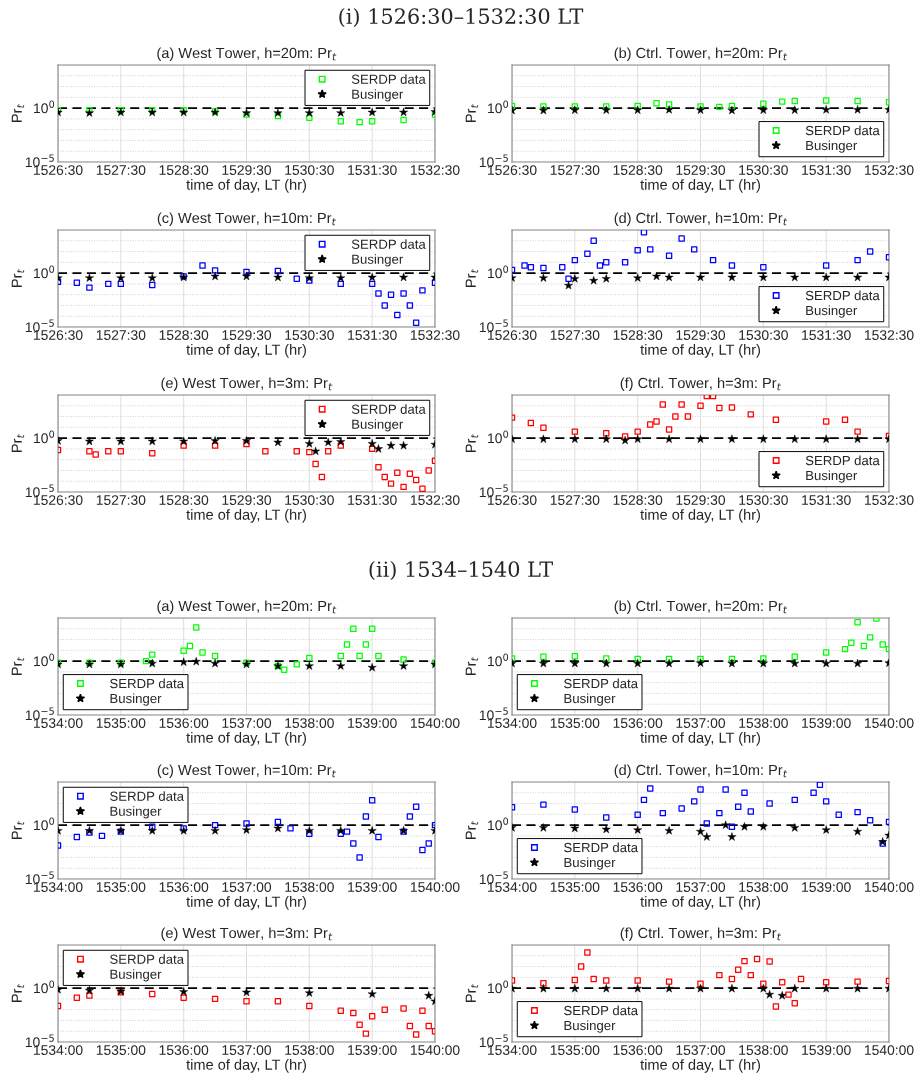  Describe the element at coordinates (701, 219) in the screenshot. I see `chart-title: (d) Ctrl. Tower, h=10m: Pr$_{t}$` at that location.